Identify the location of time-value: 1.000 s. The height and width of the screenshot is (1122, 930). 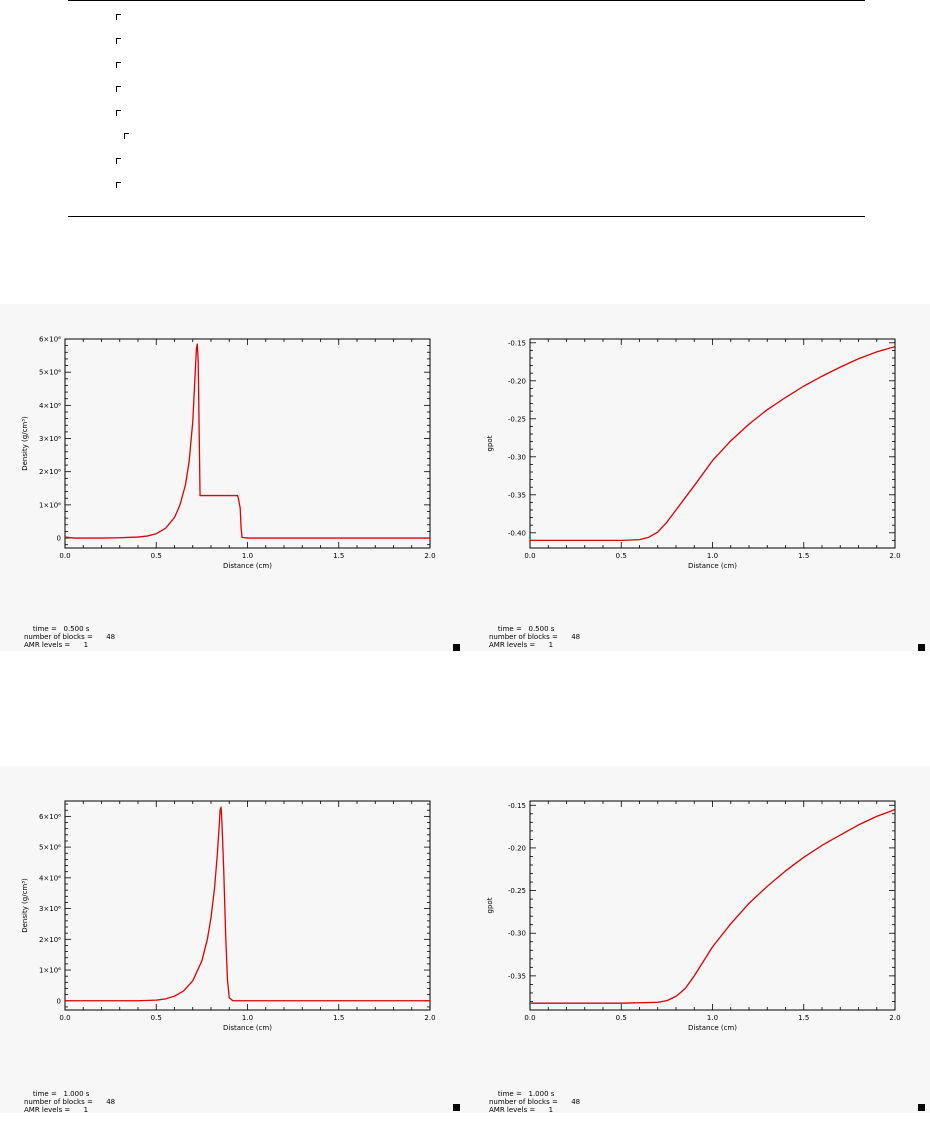
(76, 1094).